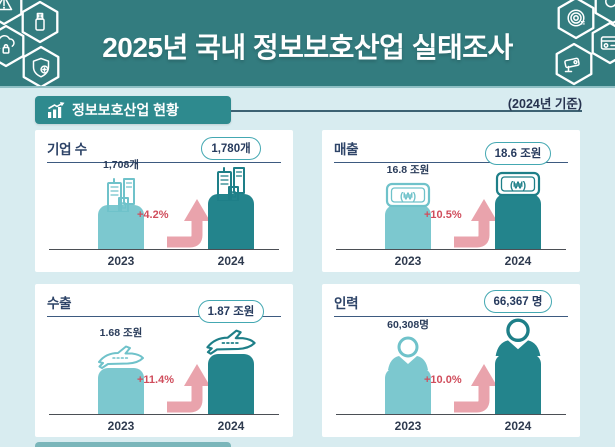 This screenshot has width=615, height=447. I want to click on value-badge-2024: 1,780개, so click(231, 148).